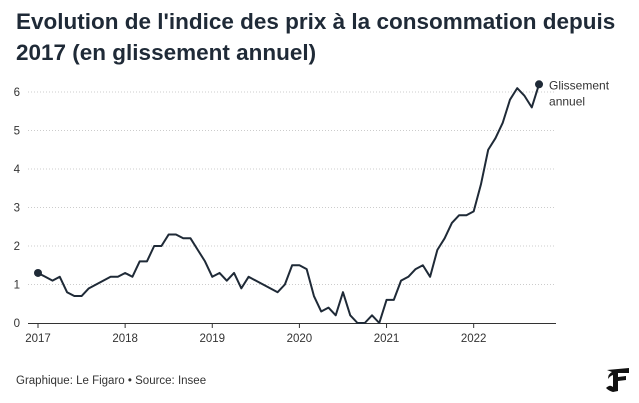 This screenshot has width=639, height=403. What do you see at coordinates (17, 93) in the screenshot?
I see `y-tick-label: 6` at bounding box center [17, 93].